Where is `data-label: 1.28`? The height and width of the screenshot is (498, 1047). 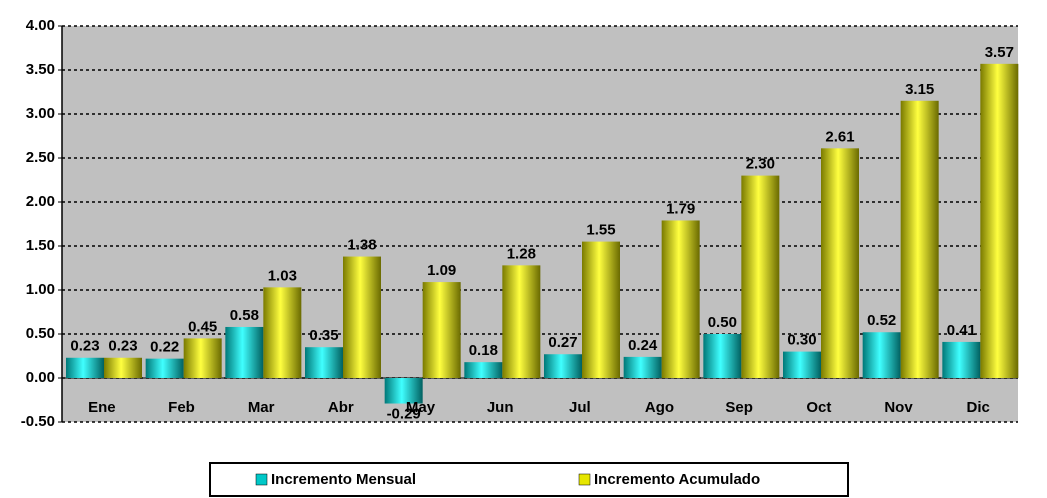
data-label: 1.28 is located at coordinates (521, 253).